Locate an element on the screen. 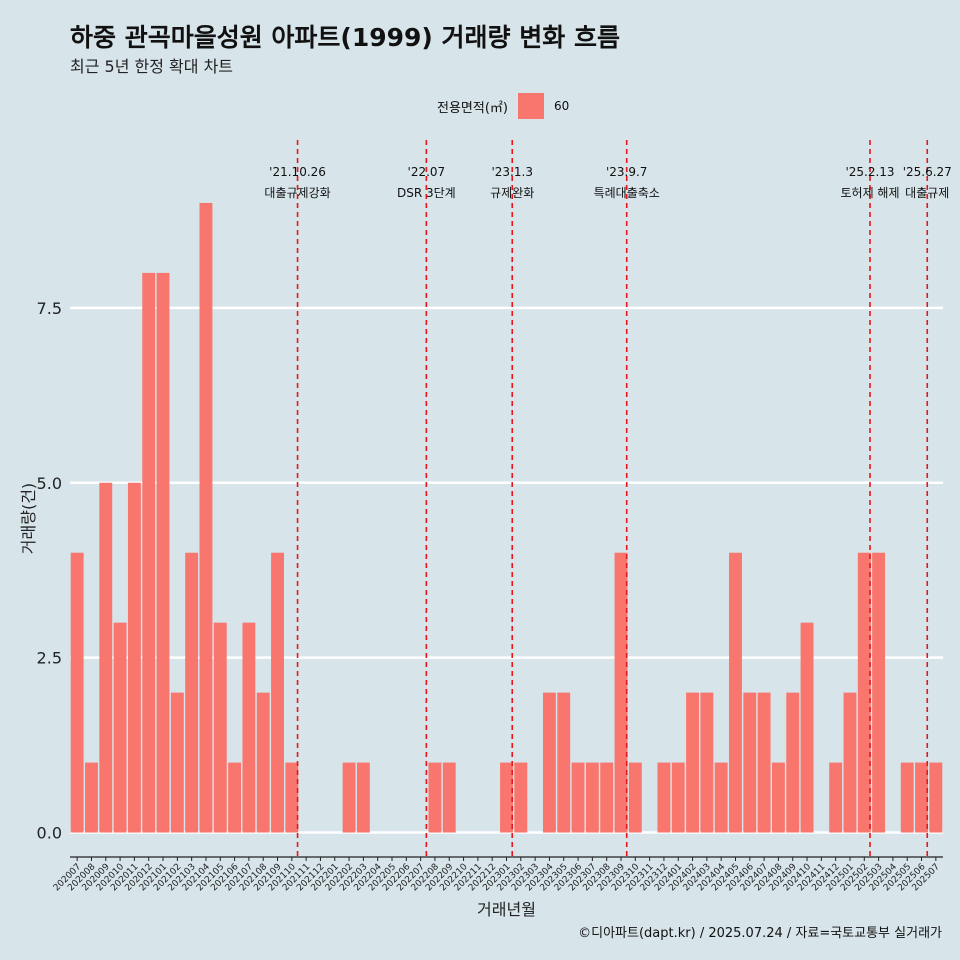  y-axis-title: 거래량(건) is located at coordinates (28, 518).